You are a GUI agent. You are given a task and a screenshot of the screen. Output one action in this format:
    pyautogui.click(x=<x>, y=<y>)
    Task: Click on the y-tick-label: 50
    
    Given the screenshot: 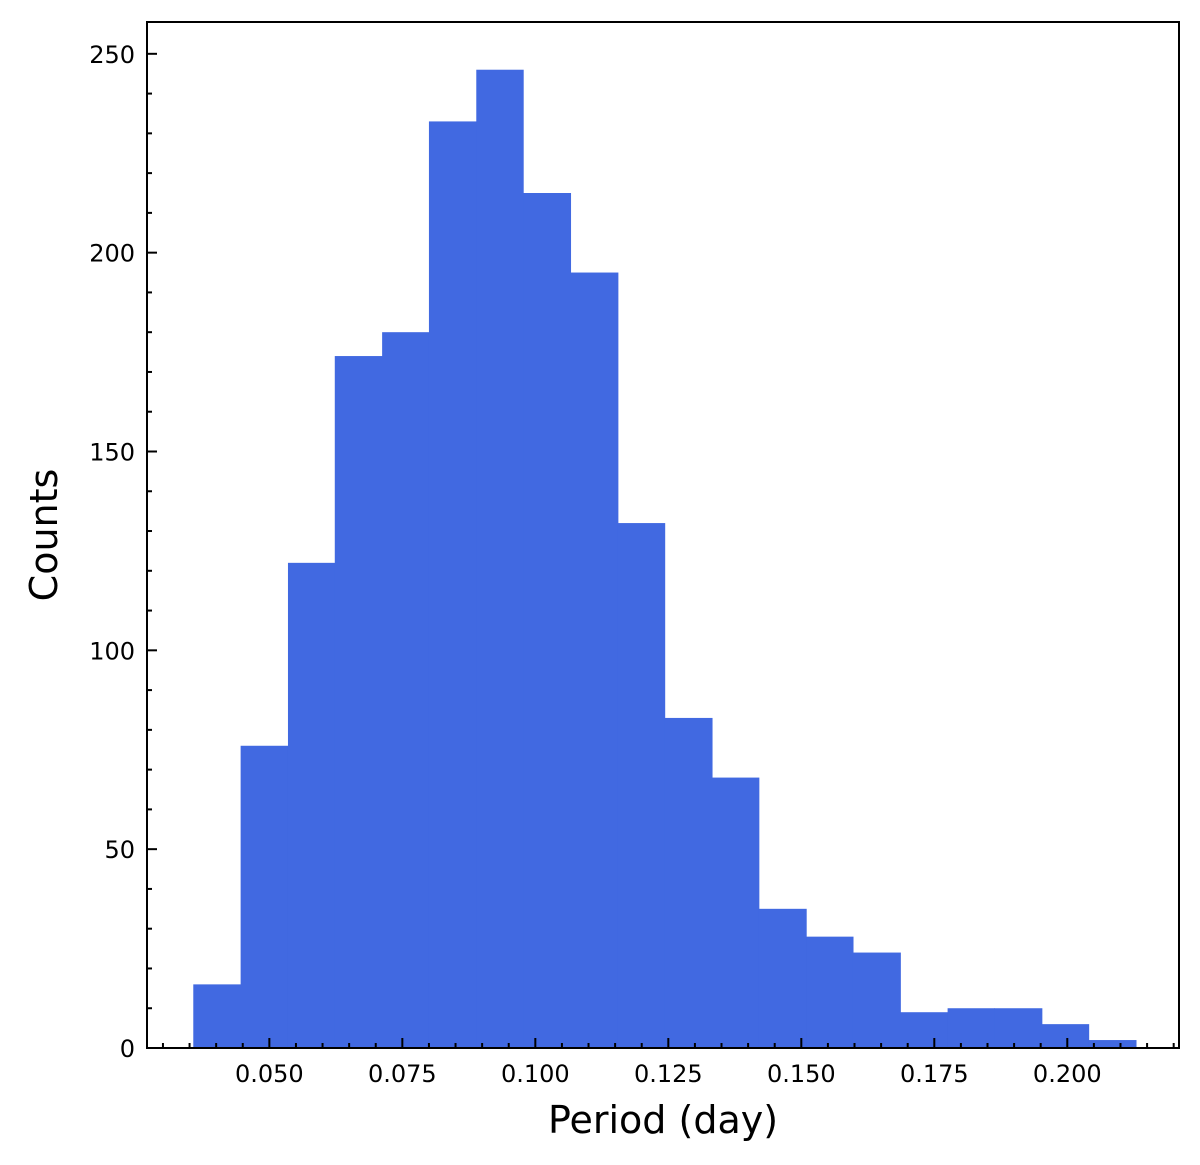 What is the action you would take?
    pyautogui.click(x=119, y=850)
    